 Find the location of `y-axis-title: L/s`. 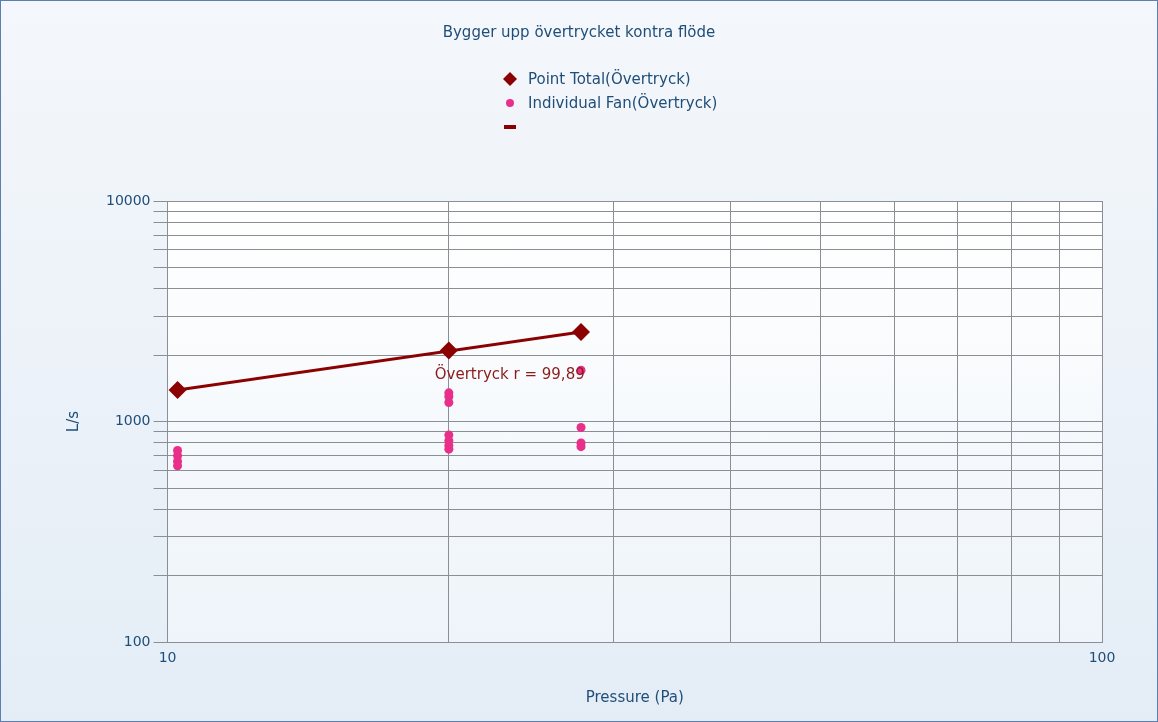

y-axis-title: L/s is located at coordinates (72, 421).